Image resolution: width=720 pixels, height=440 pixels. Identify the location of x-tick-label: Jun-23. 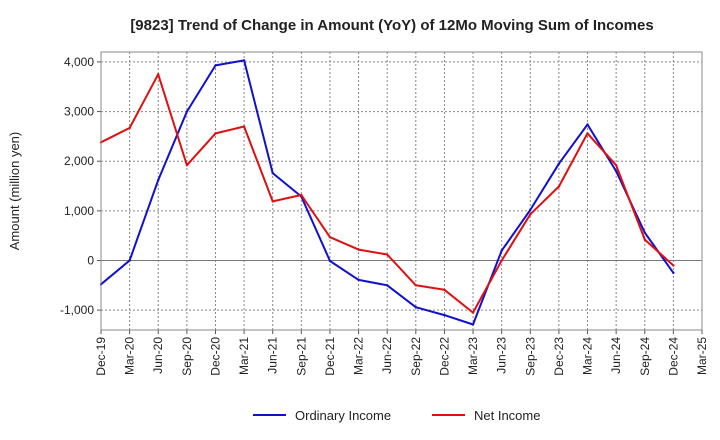
(502, 355).